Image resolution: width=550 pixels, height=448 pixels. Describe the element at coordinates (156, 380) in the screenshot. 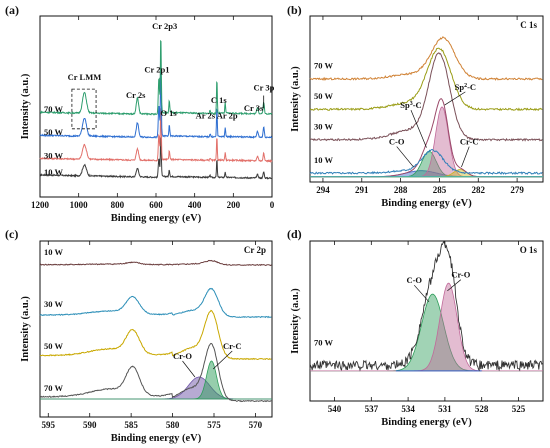

I see `fit-cr-c` at that location.